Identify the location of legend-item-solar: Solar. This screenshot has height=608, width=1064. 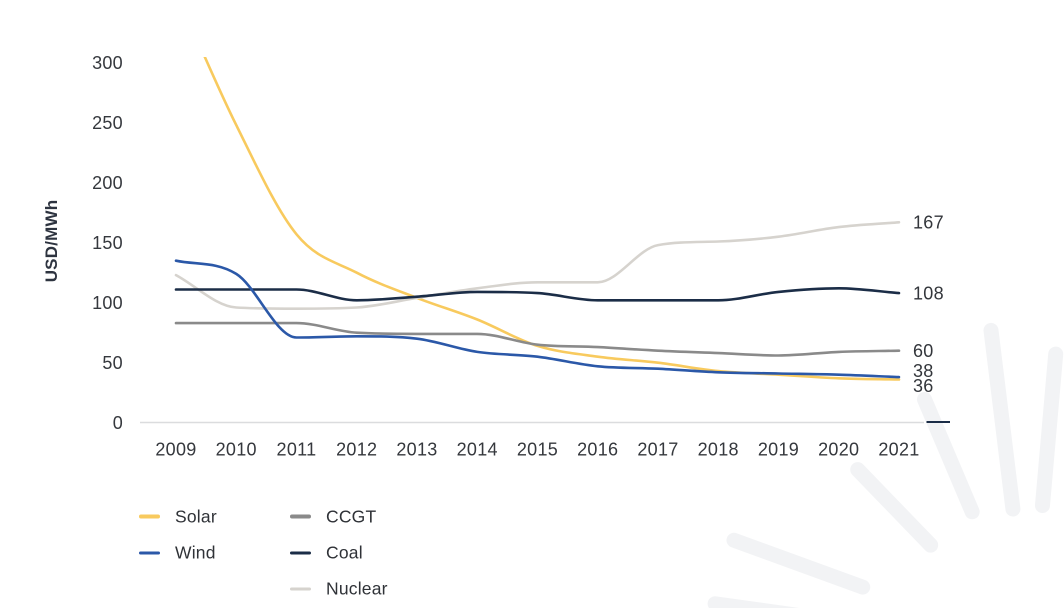
(178, 516).